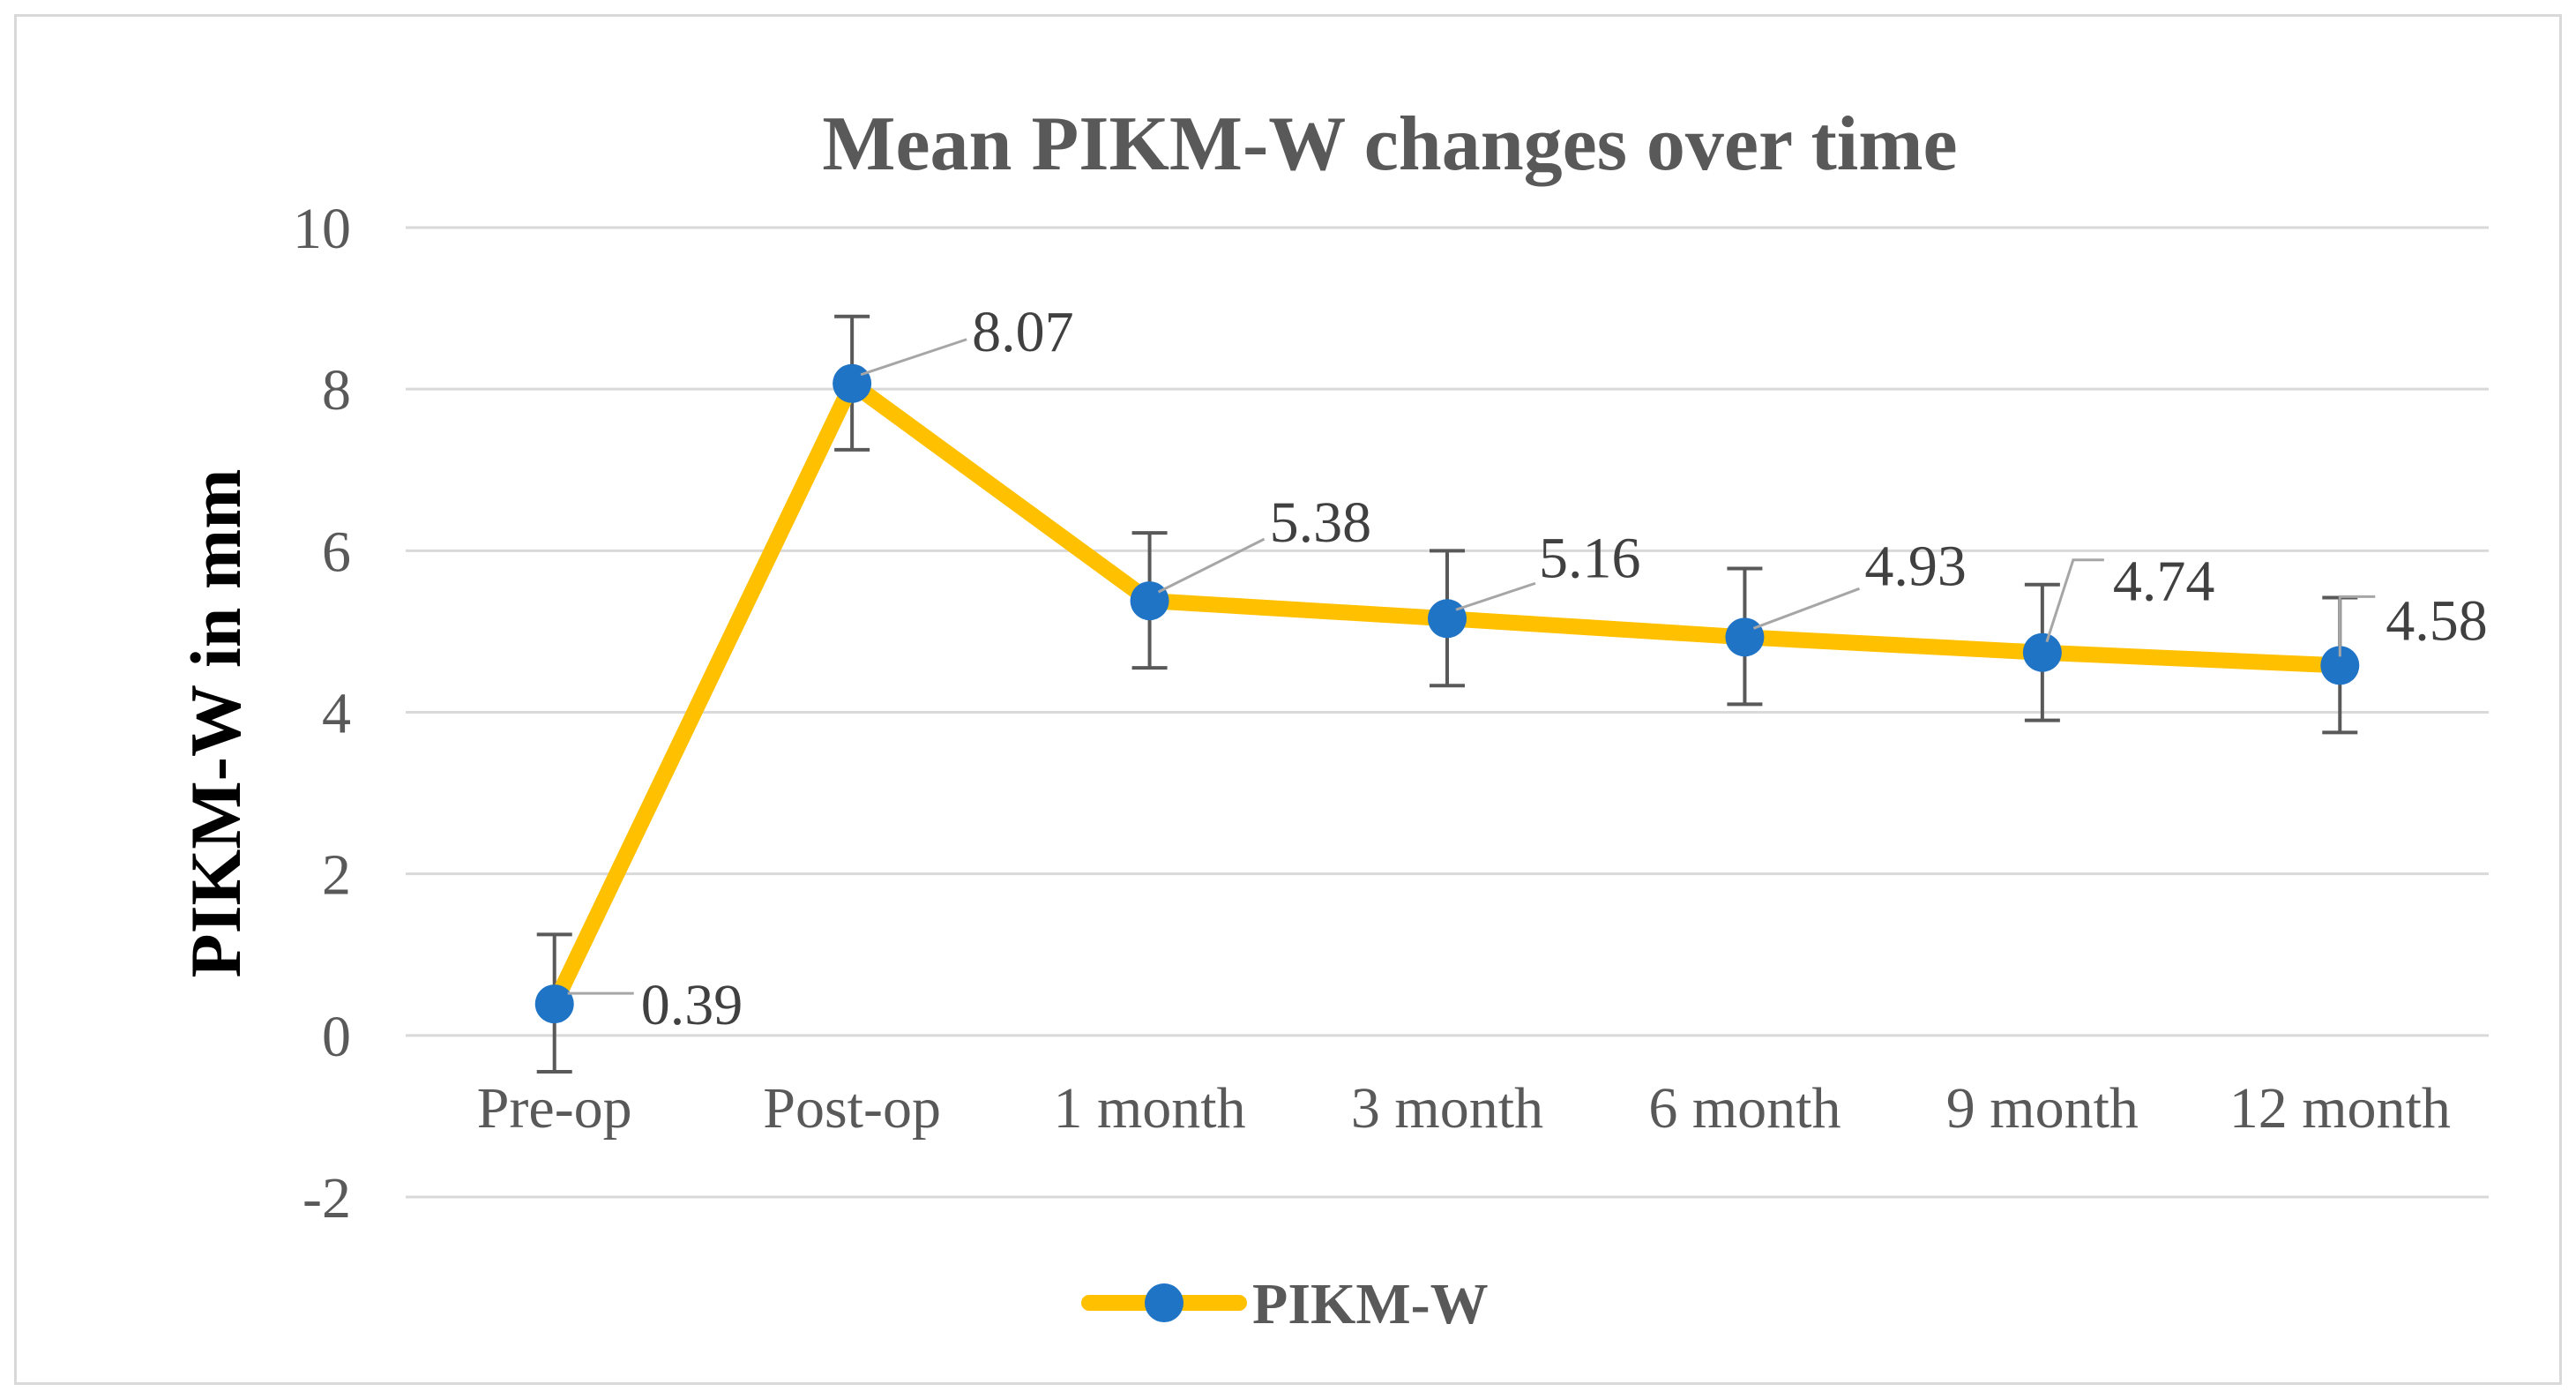 This screenshot has height=1399, width=2576. I want to click on x-tick-label: 3 month, so click(1447, 1108).